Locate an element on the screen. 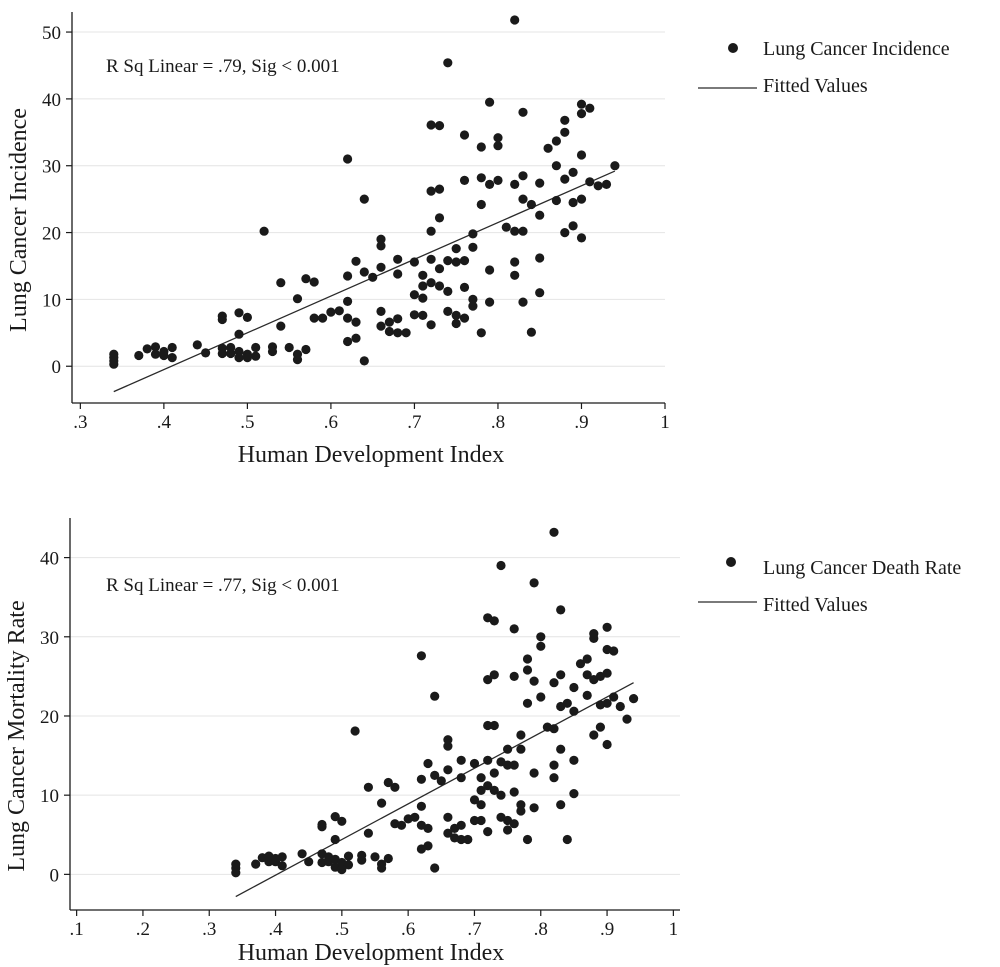 This screenshot has width=1000, height=967. y-axis-title: Lung Cancer Incidence is located at coordinates (19, 220).